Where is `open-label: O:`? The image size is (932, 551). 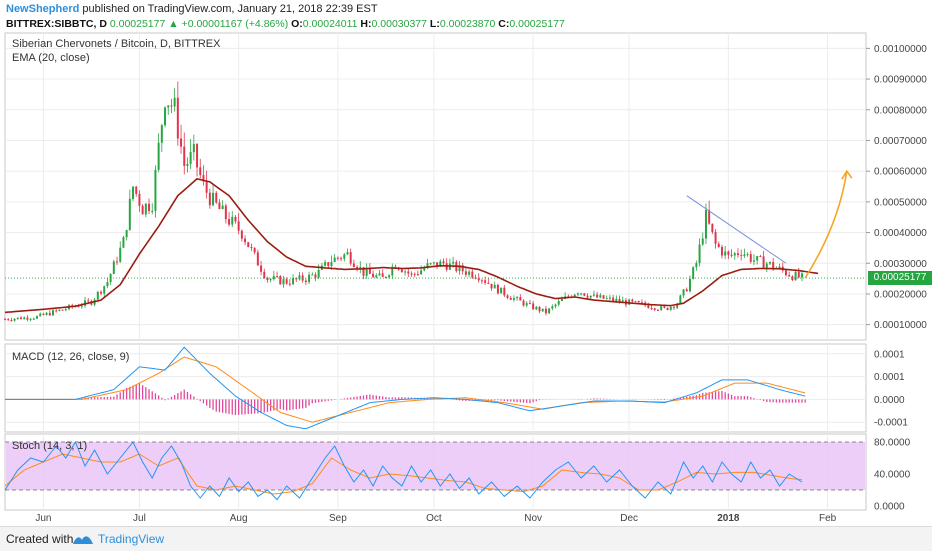
open-label: O: is located at coordinates (297, 24).